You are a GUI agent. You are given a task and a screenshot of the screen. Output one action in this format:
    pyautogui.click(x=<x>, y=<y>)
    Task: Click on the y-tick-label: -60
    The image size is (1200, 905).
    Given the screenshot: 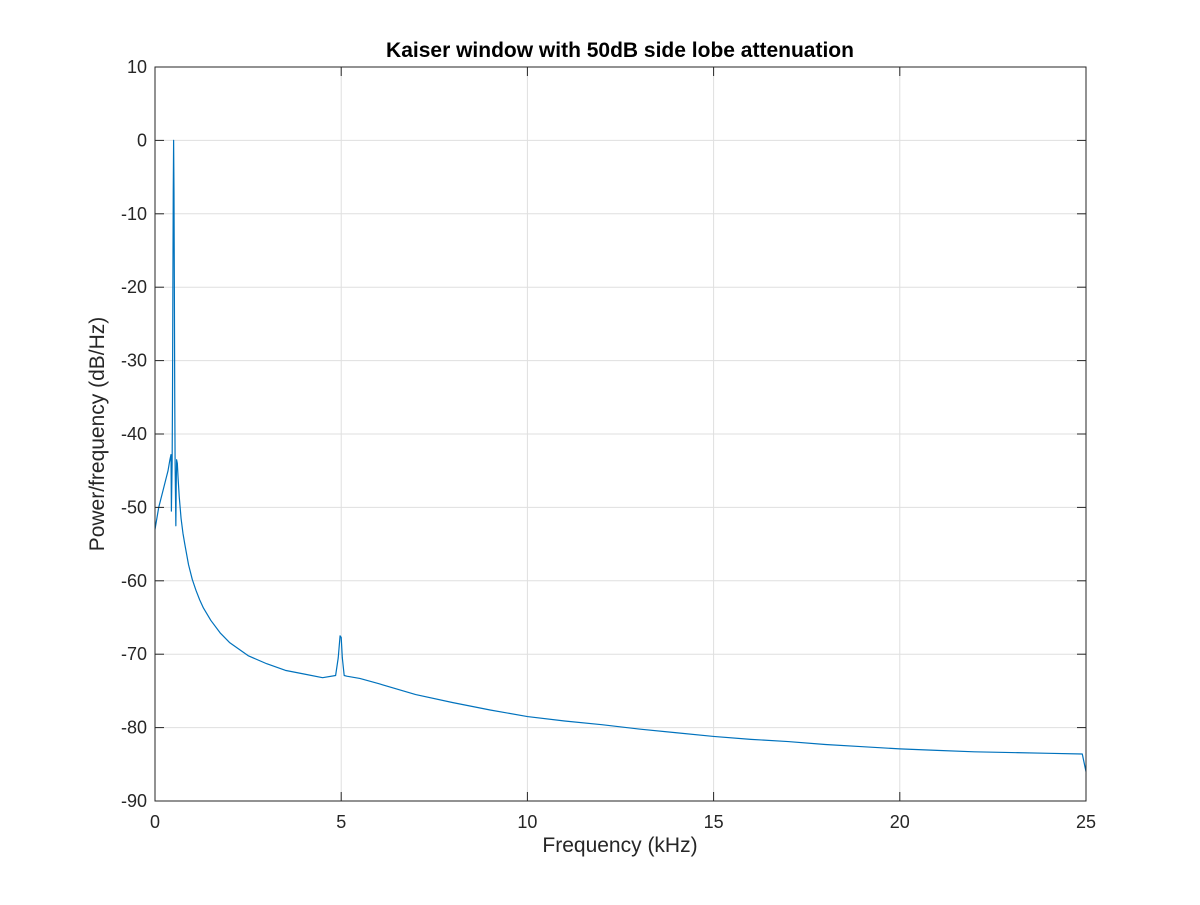 What is the action you would take?
    pyautogui.click(x=134, y=581)
    